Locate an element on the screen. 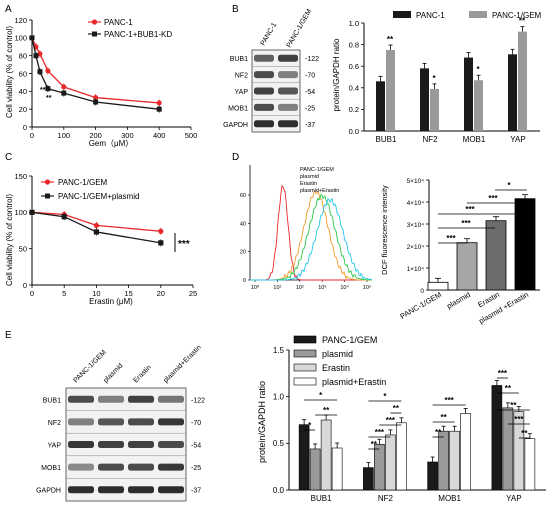  panel-c-legend-1: PANC-1/GEM is located at coordinates (83, 182).